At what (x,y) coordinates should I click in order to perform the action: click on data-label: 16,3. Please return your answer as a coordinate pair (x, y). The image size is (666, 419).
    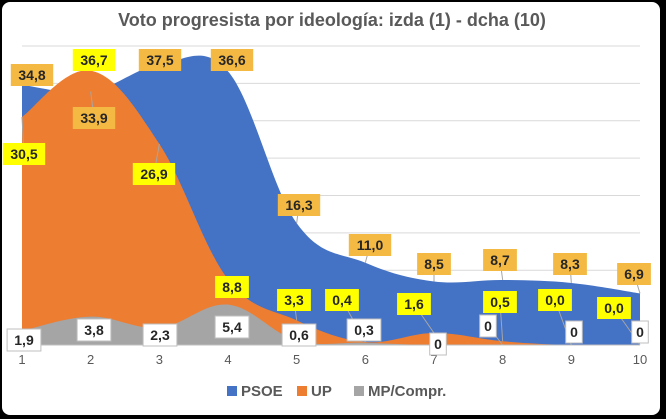
    Looking at the image, I should click on (298, 205).